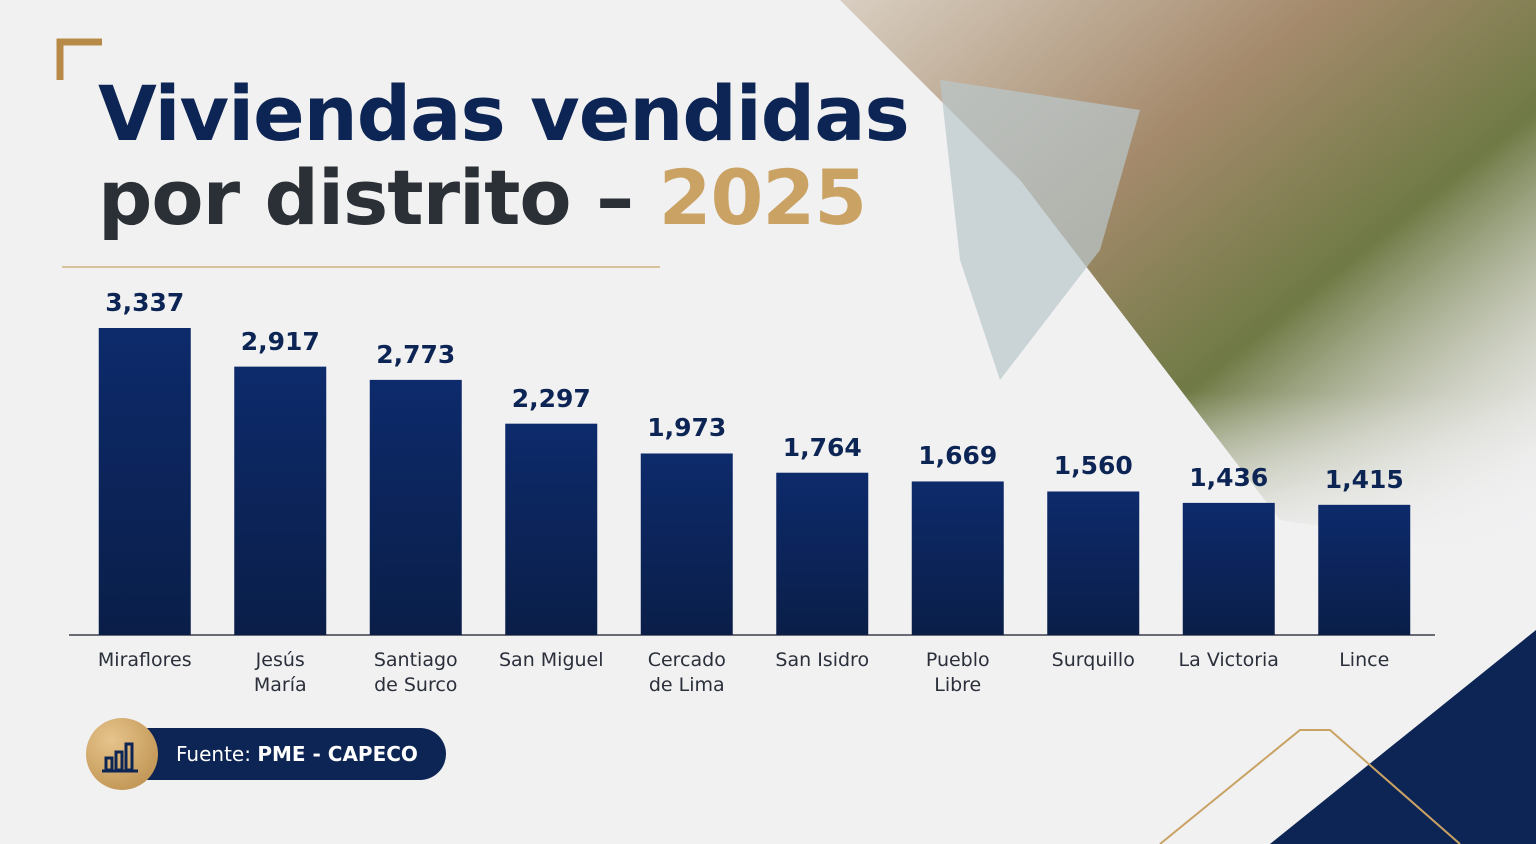 This screenshot has width=1536, height=844. What do you see at coordinates (958, 456) in the screenshot?
I see `value-label: 1,669` at bounding box center [958, 456].